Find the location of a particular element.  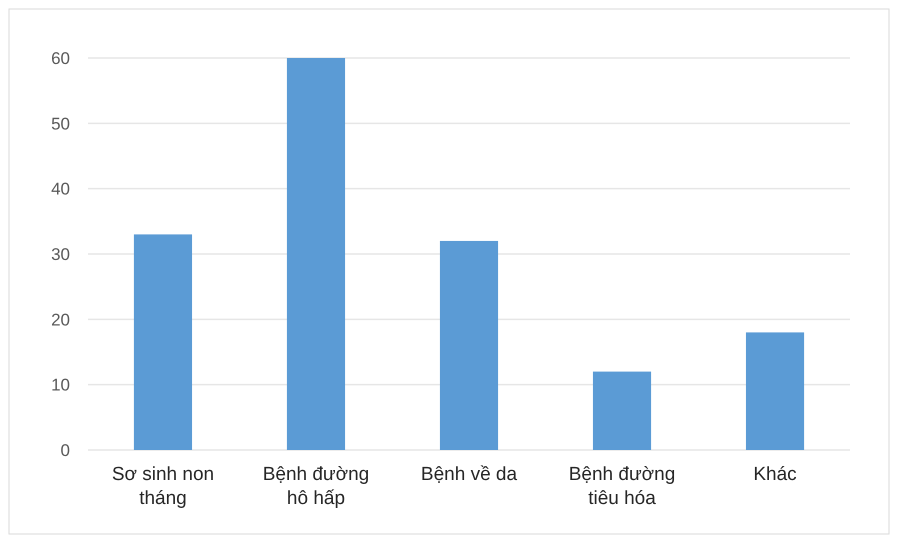

y-tick-label: 20 is located at coordinates (60, 320).